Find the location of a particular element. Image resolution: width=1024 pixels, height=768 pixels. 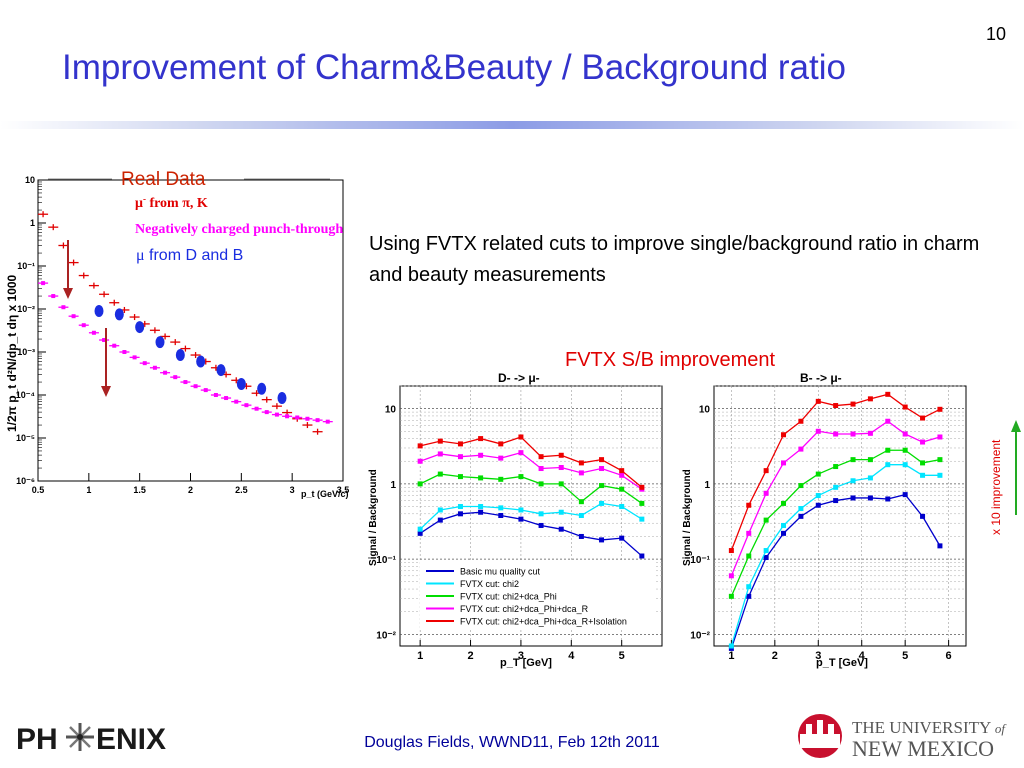

b-plot-area is located at coordinates (840, 516).